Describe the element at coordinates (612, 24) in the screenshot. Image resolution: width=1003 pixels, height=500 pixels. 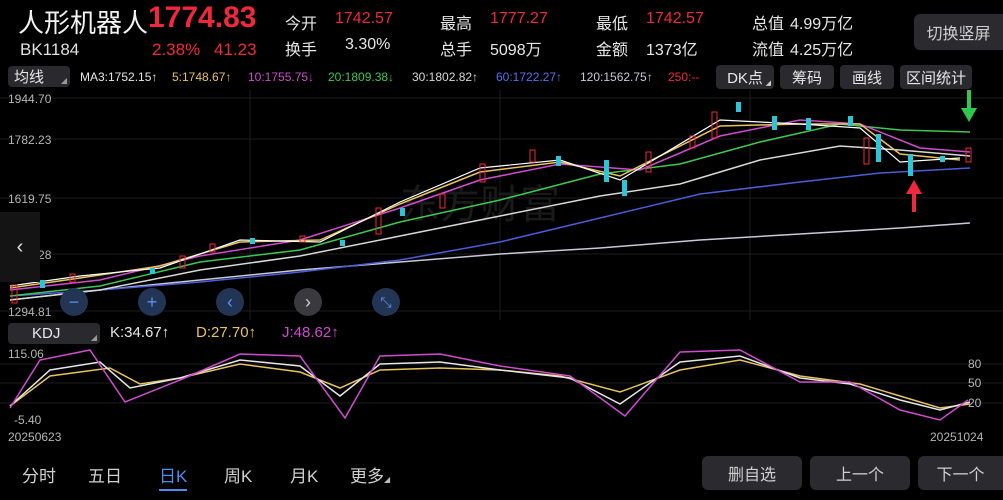
I see `stat-low-label: 最低` at that location.